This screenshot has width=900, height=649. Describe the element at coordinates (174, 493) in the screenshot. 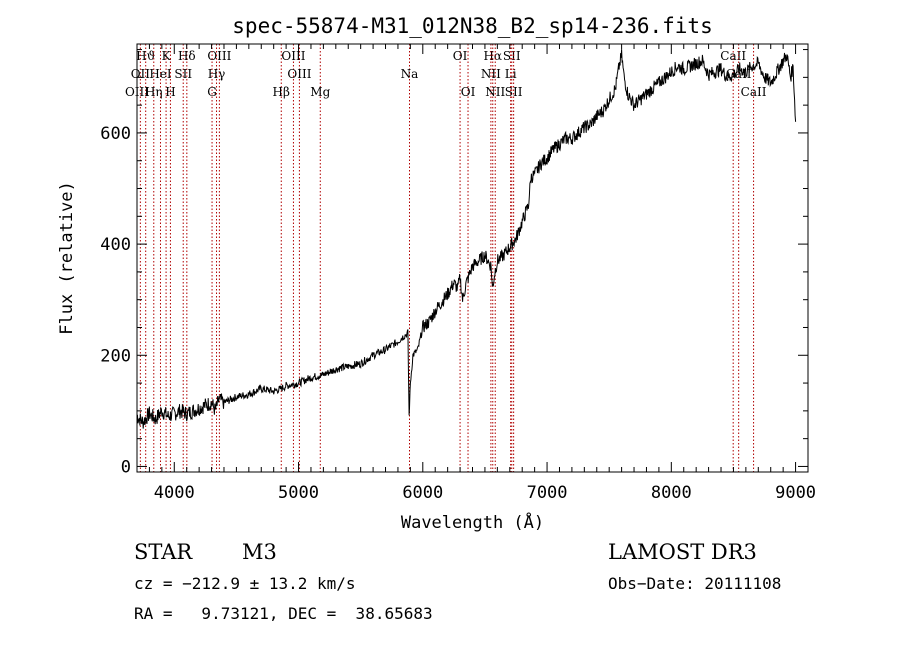

I see `x-tick-label: 4000` at that location.